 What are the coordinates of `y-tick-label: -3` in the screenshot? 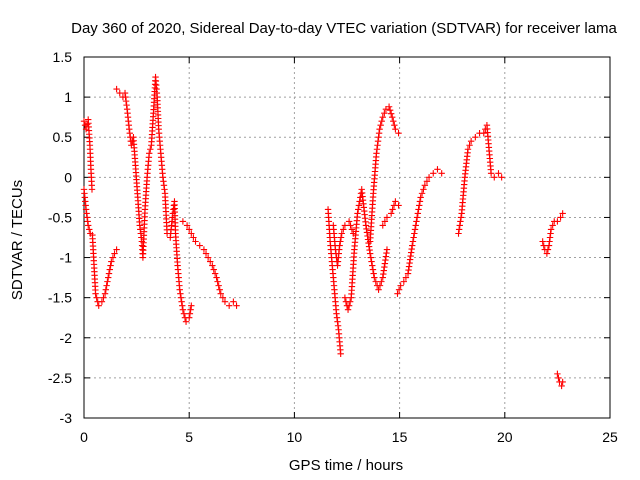 It's located at (66, 418).